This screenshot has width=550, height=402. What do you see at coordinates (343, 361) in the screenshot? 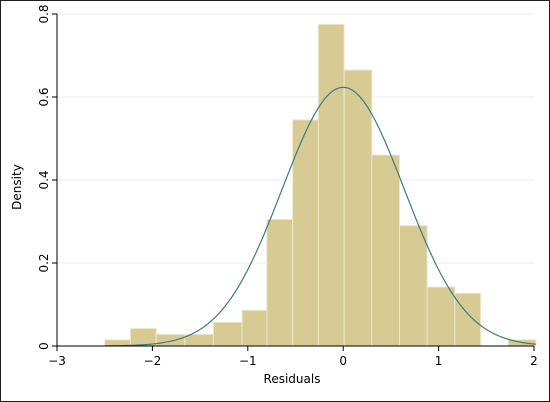
I see `x-tick-label-3: 0` at bounding box center [343, 361].